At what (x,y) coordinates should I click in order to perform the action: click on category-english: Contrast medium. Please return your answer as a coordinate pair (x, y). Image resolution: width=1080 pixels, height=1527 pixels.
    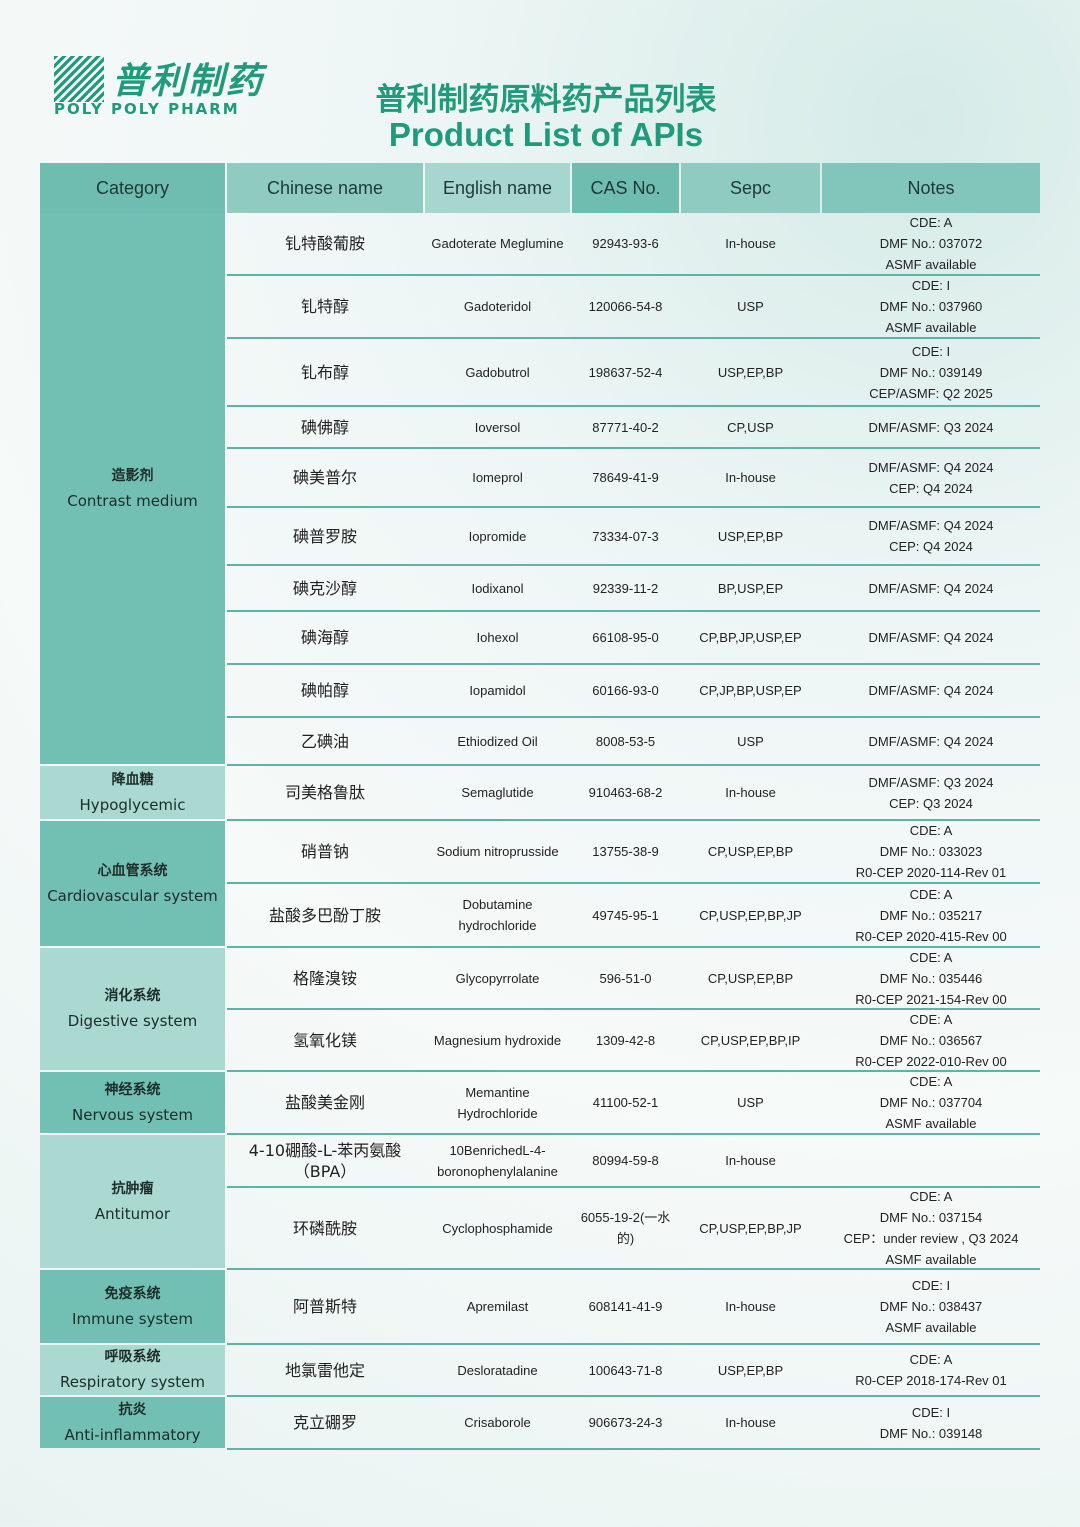
    Looking at the image, I should click on (132, 500).